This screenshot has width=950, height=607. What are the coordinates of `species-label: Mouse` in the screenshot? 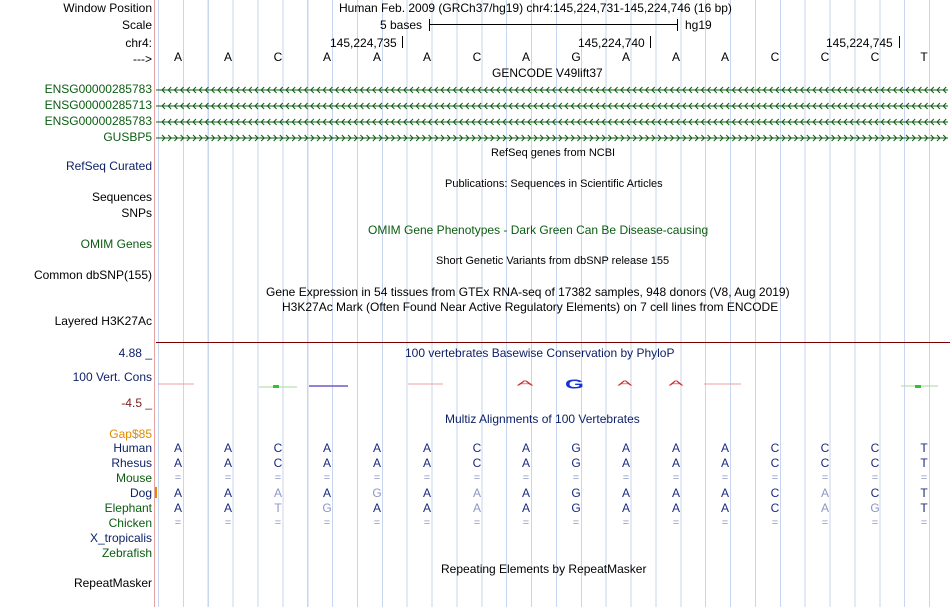 It's located at (133, 478).